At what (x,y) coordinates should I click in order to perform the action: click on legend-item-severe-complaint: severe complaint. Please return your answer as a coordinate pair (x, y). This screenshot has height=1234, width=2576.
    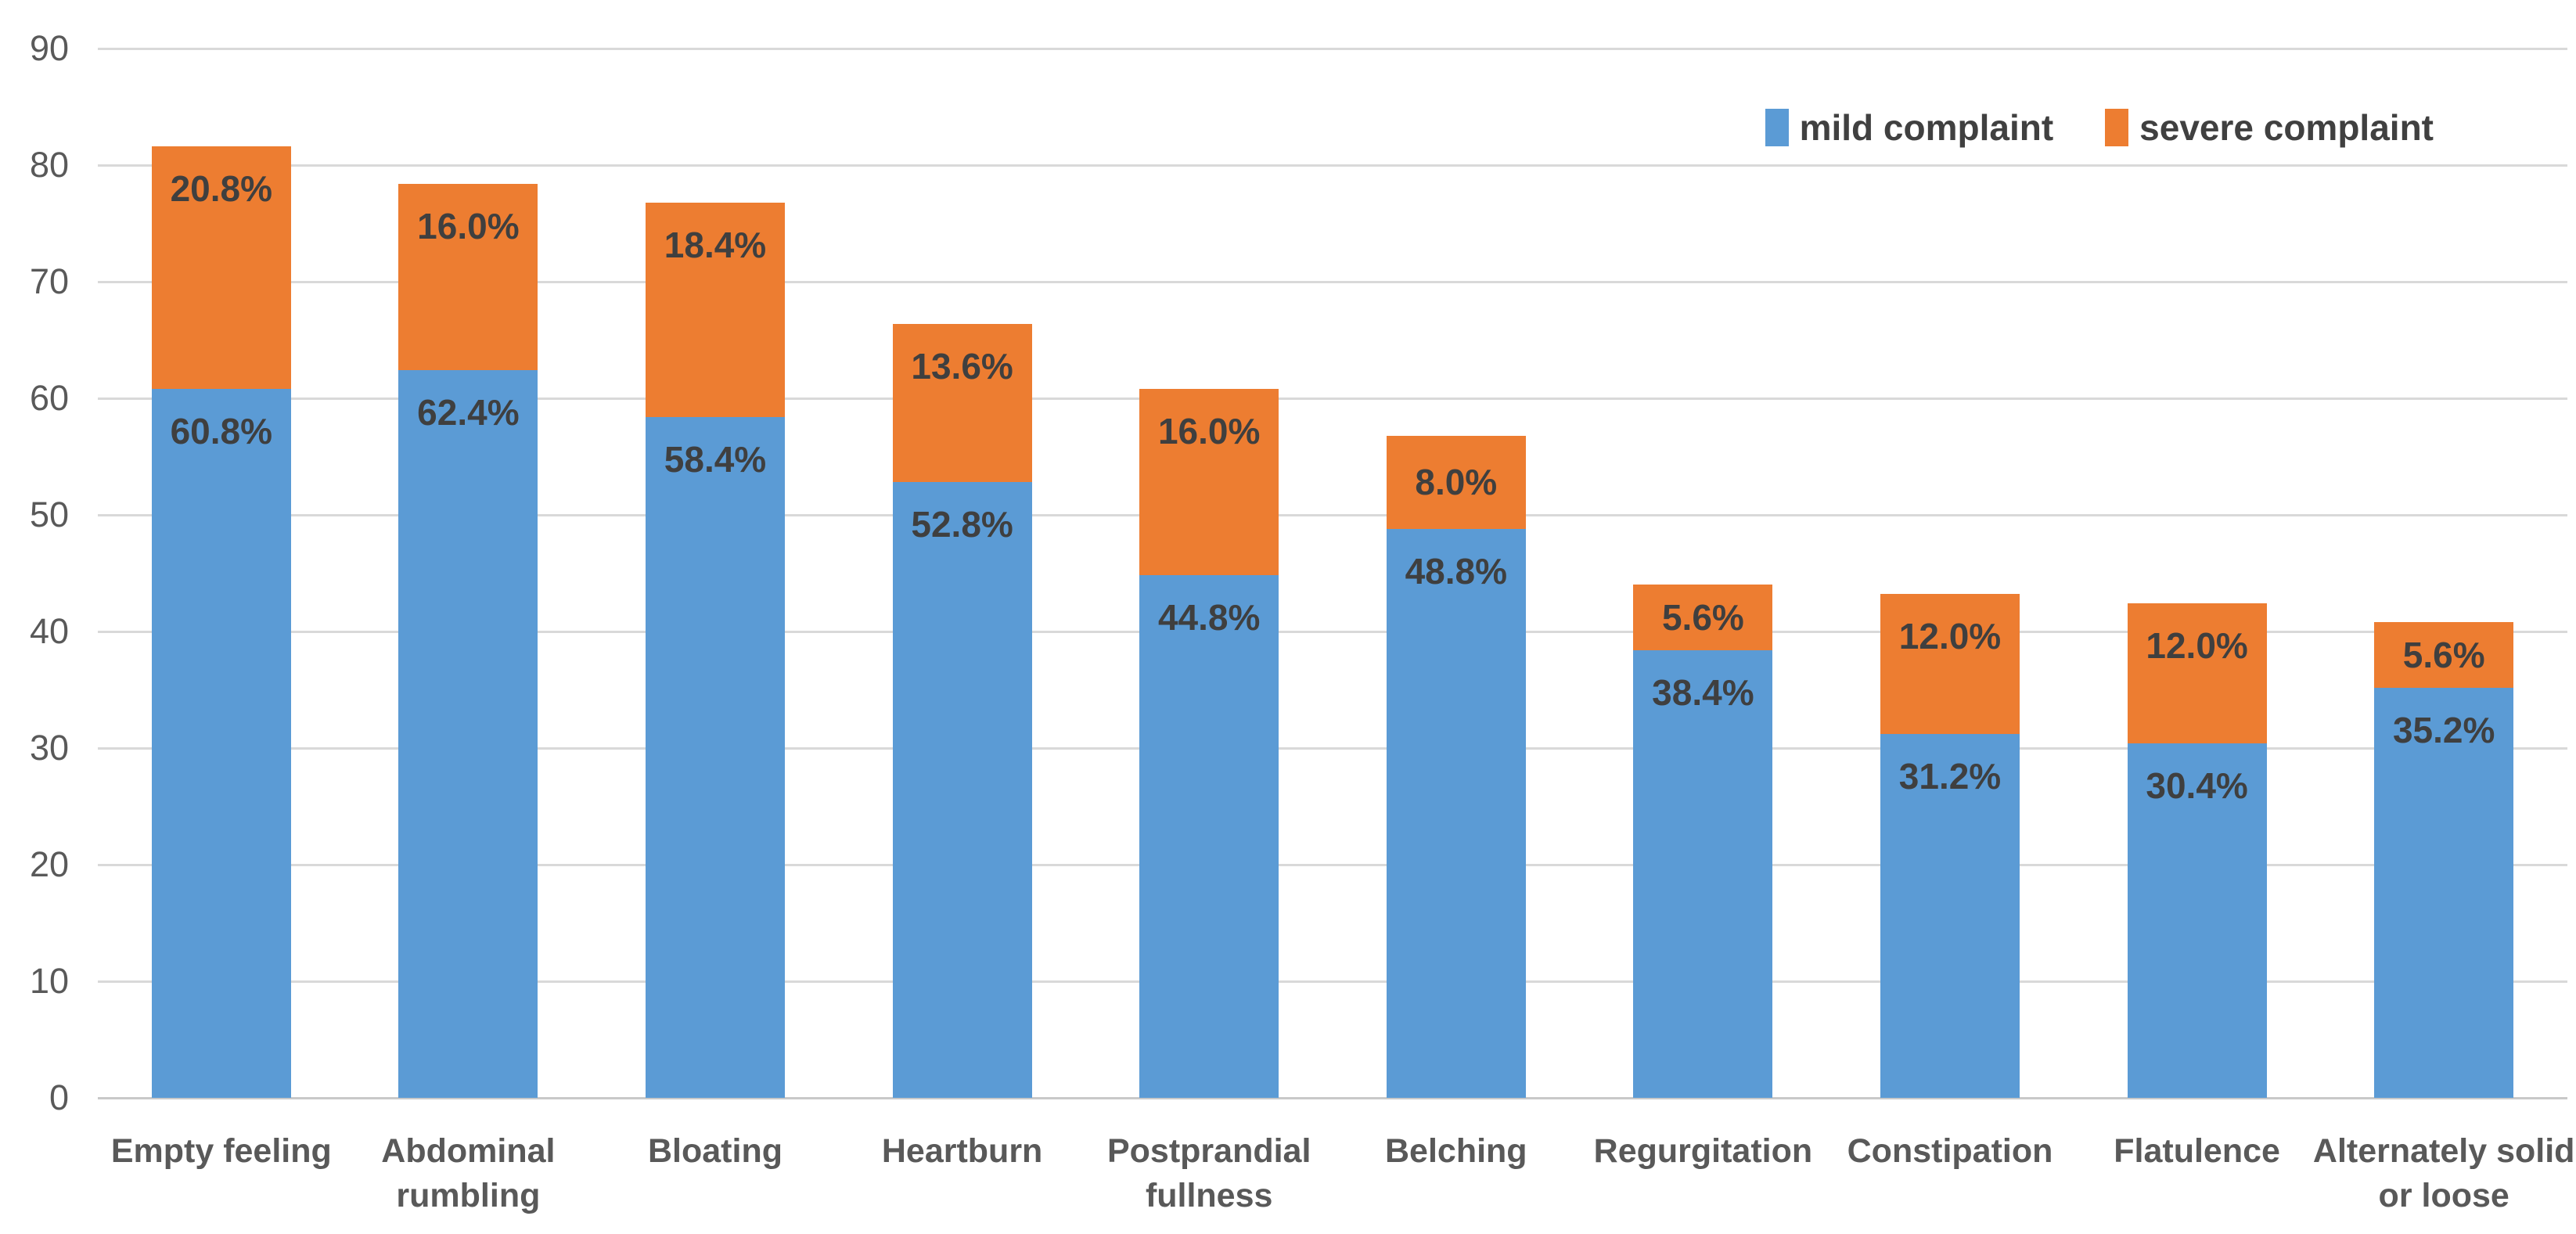
    Looking at the image, I should click on (2269, 128).